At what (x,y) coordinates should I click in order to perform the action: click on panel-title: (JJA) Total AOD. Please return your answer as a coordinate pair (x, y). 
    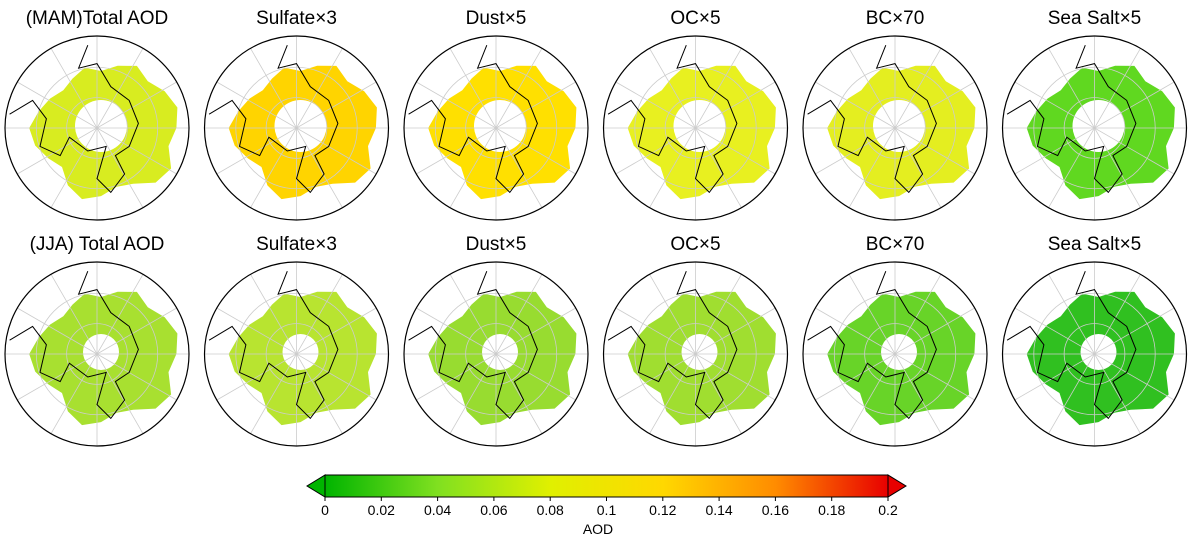
    Looking at the image, I should click on (97, 244).